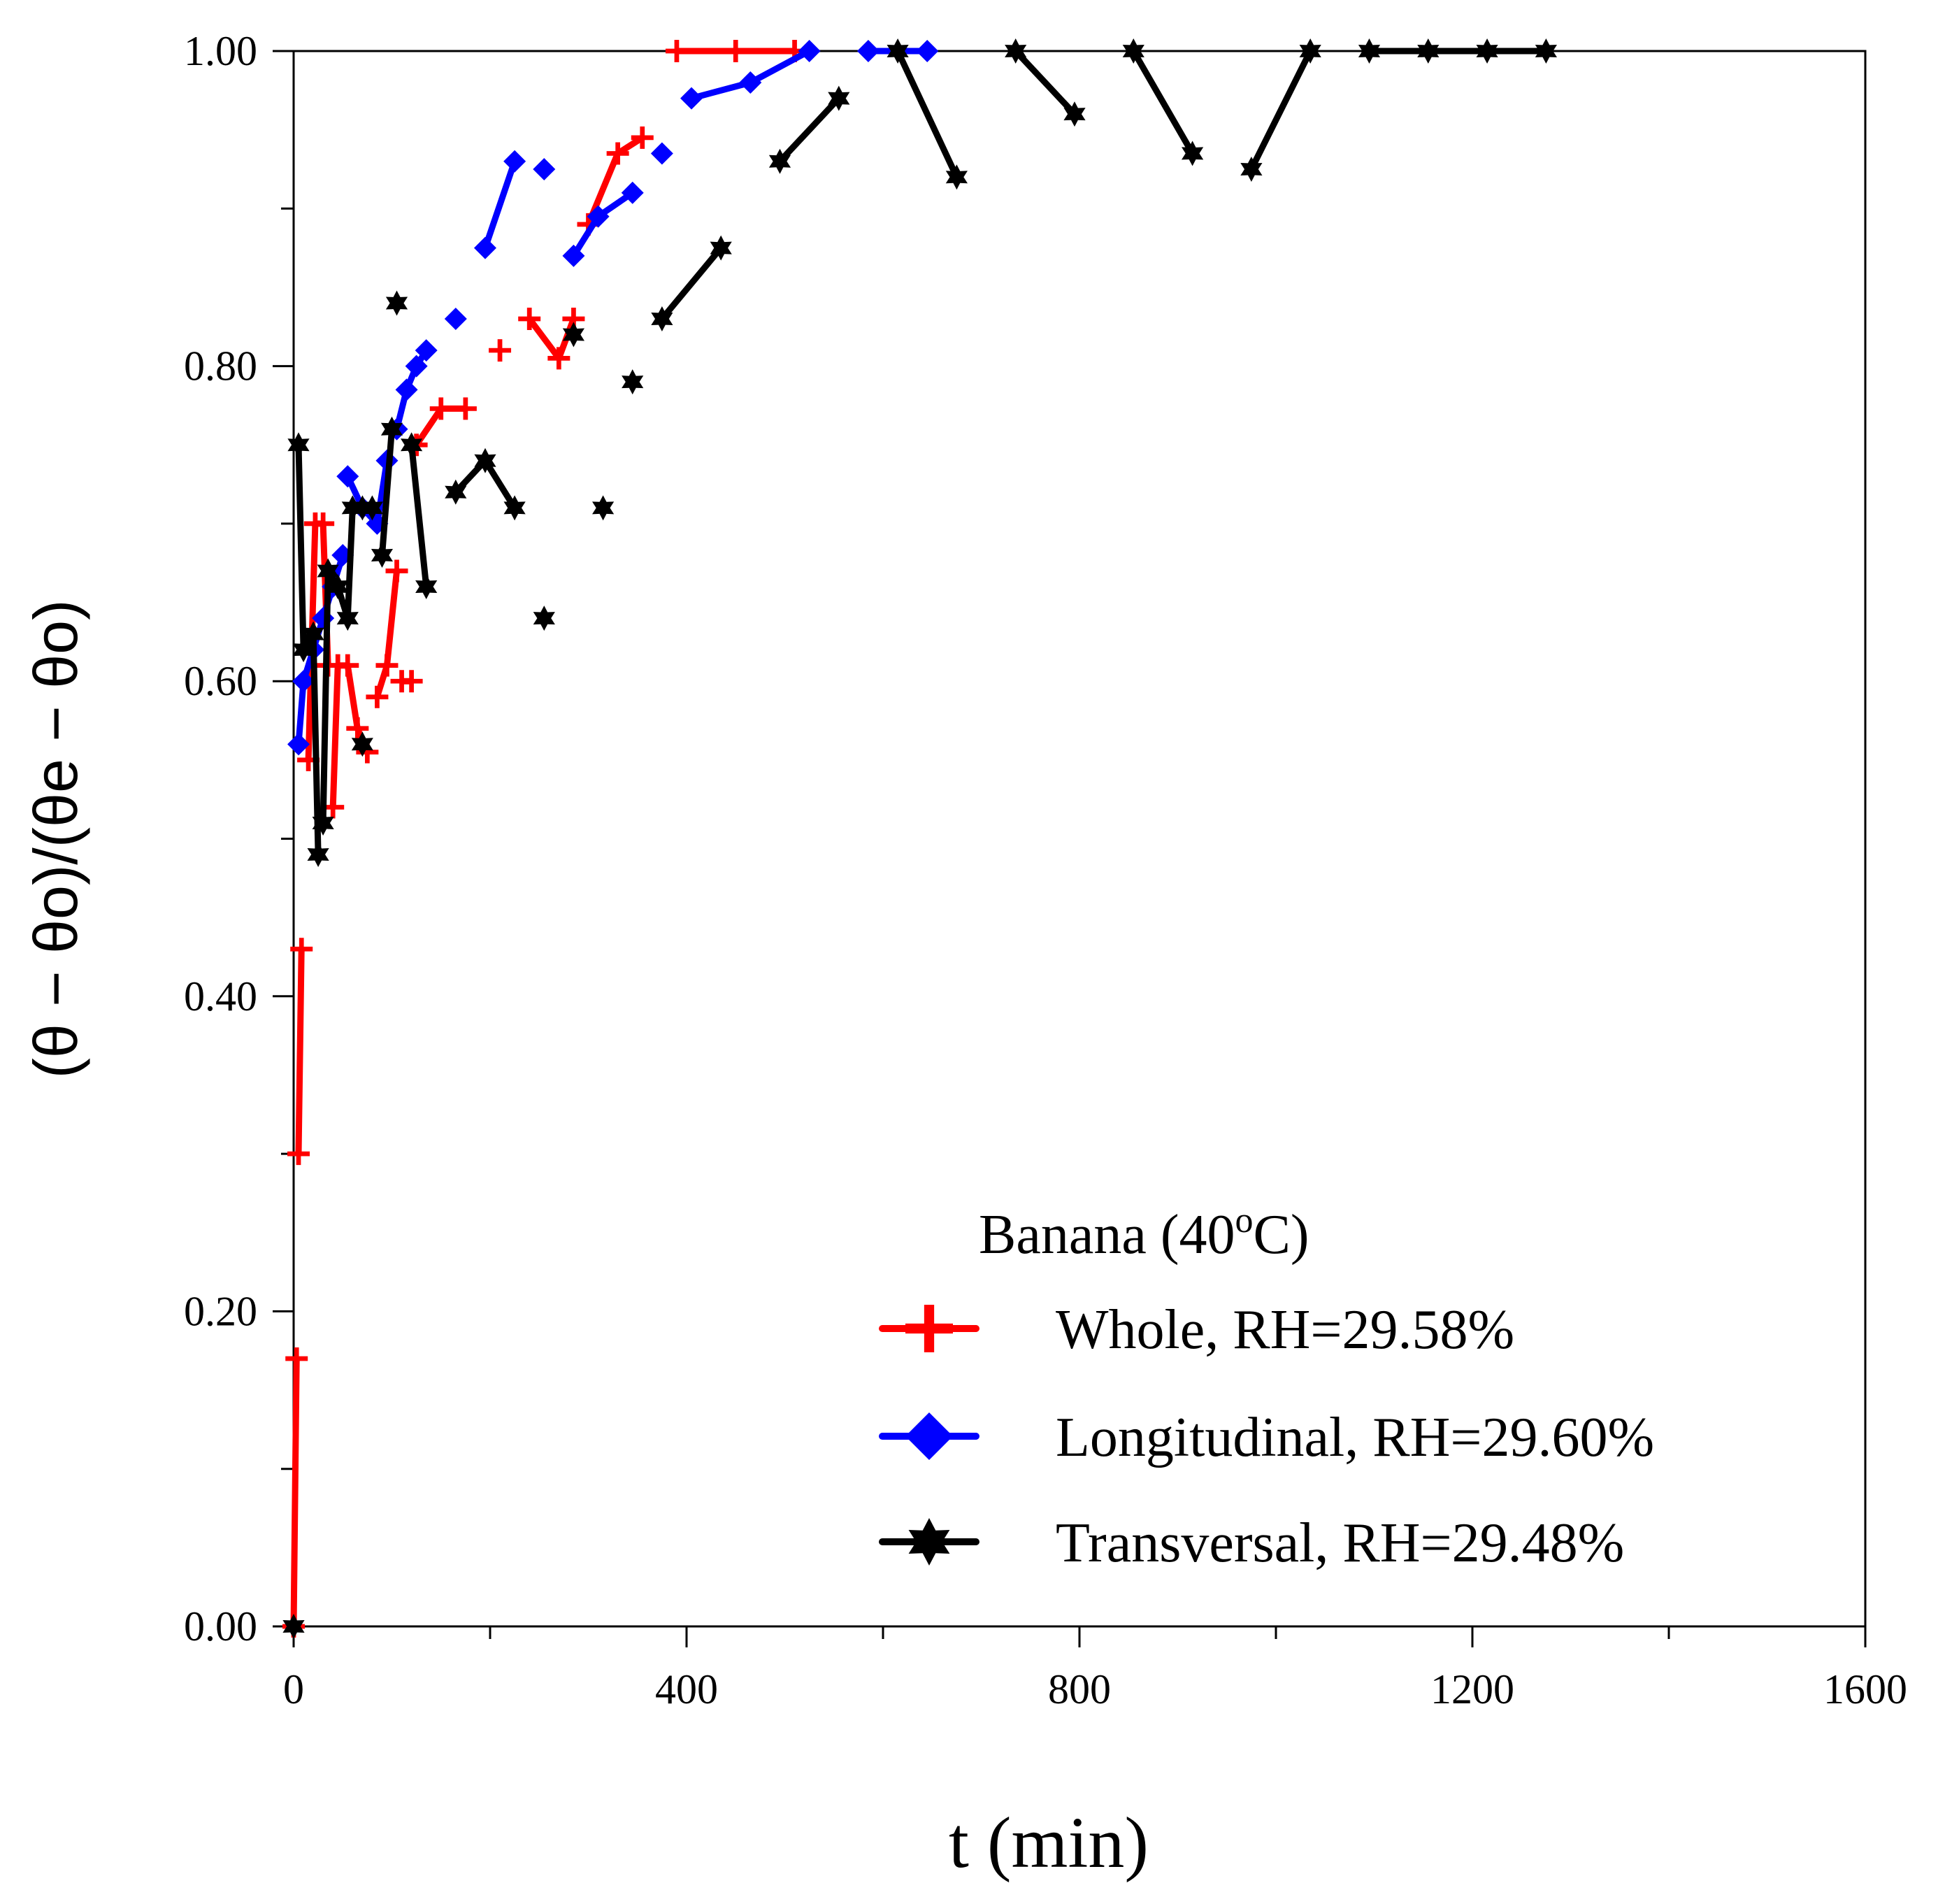  Describe the element at coordinates (220, 996) in the screenshot. I see `y-tick-label: 0.40` at that location.